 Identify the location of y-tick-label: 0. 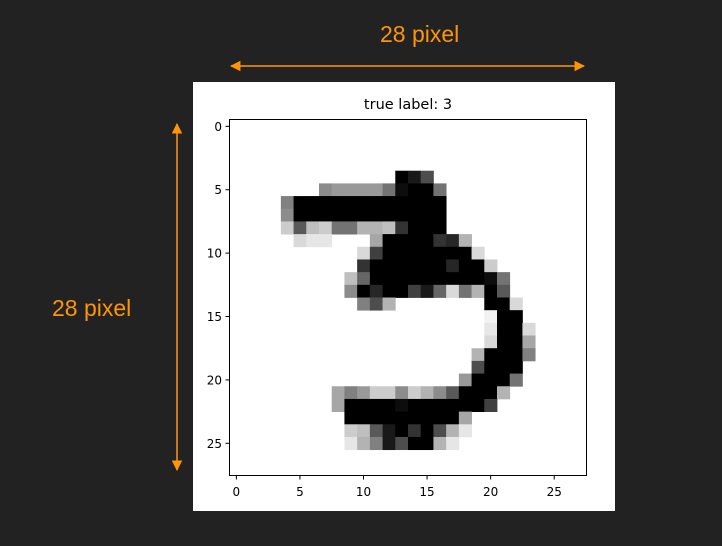
(218, 127).